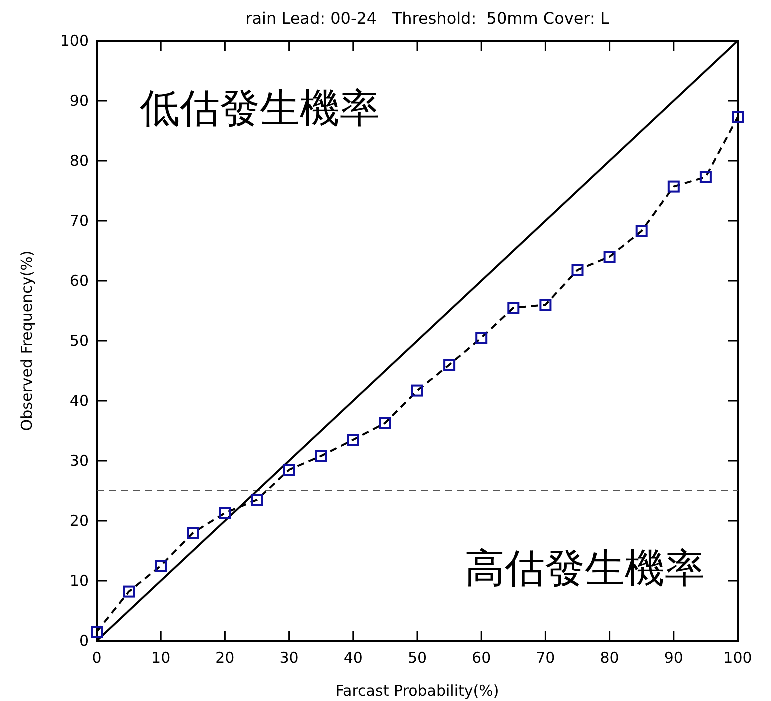  I want to click on y-tick-label: 100, so click(74, 41).